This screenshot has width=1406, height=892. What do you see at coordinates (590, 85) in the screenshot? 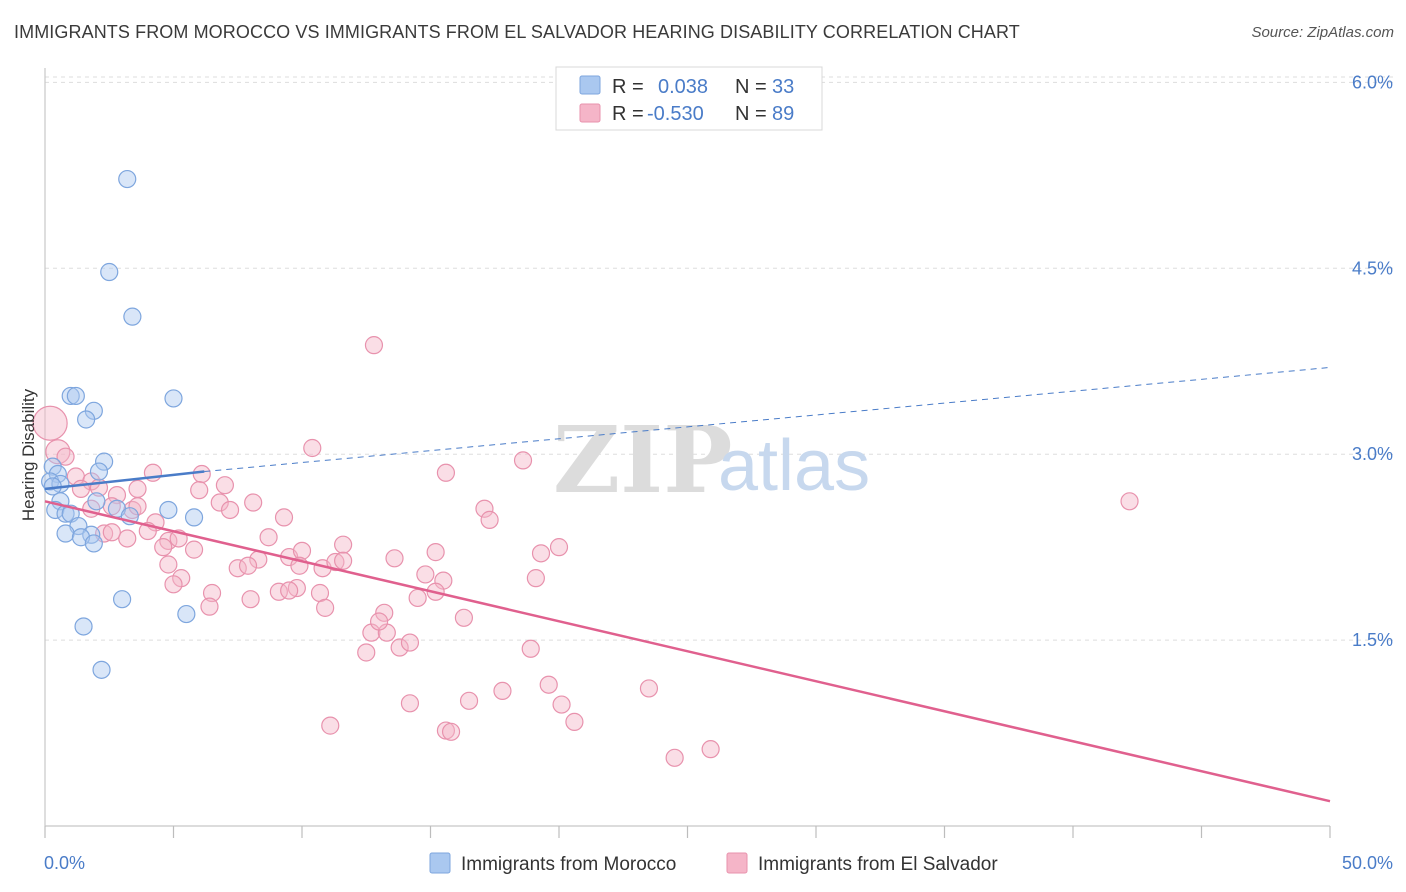
I see `legend-swatch-morocco` at bounding box center [590, 85].